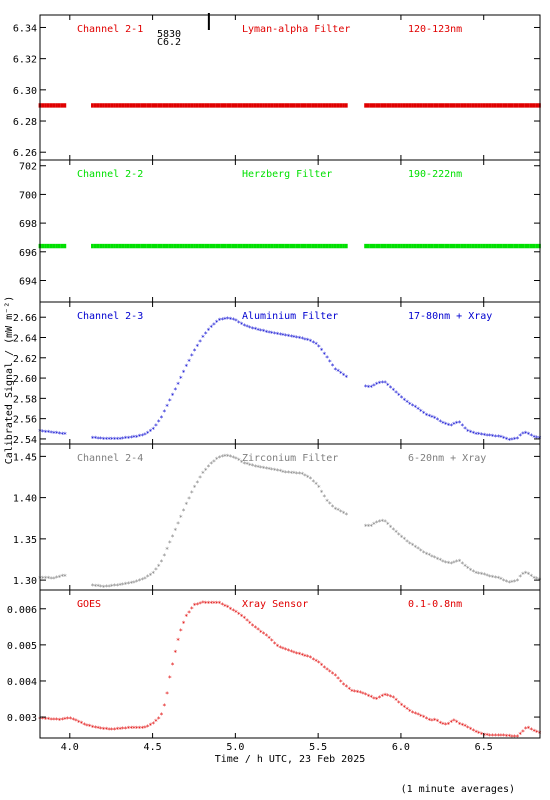 The width and height of the screenshot is (550, 800). What do you see at coordinates (401, 747) in the screenshot?
I see `x-tick-label: 6.0` at bounding box center [401, 747].